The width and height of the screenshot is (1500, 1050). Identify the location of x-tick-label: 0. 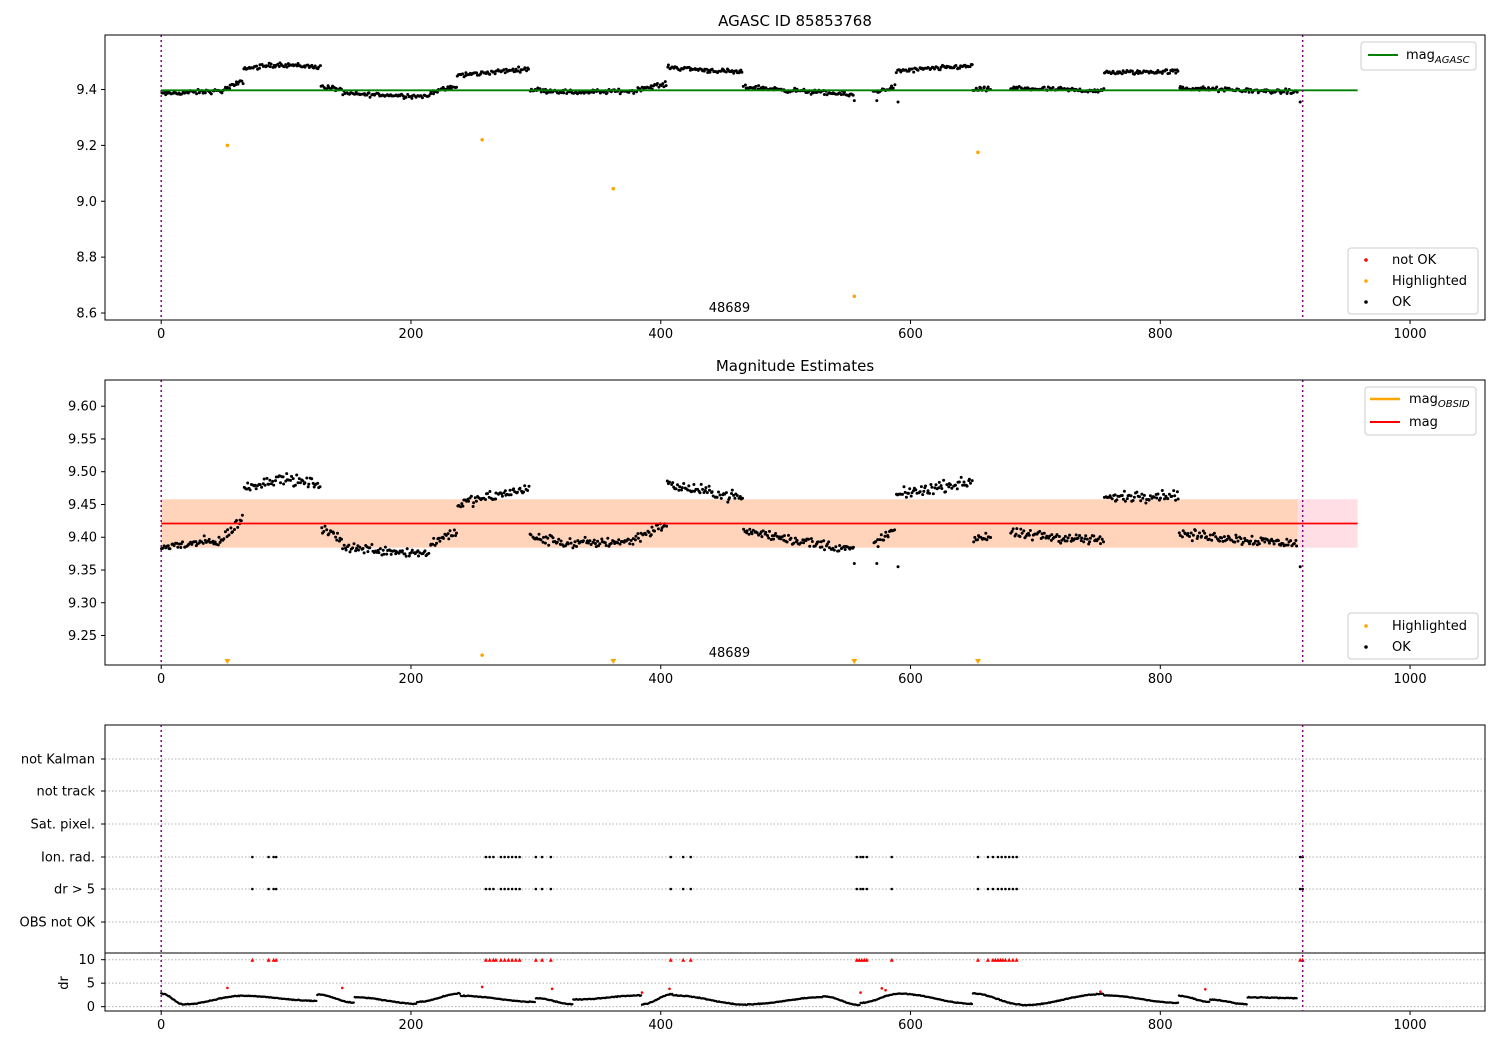
(161, 679).